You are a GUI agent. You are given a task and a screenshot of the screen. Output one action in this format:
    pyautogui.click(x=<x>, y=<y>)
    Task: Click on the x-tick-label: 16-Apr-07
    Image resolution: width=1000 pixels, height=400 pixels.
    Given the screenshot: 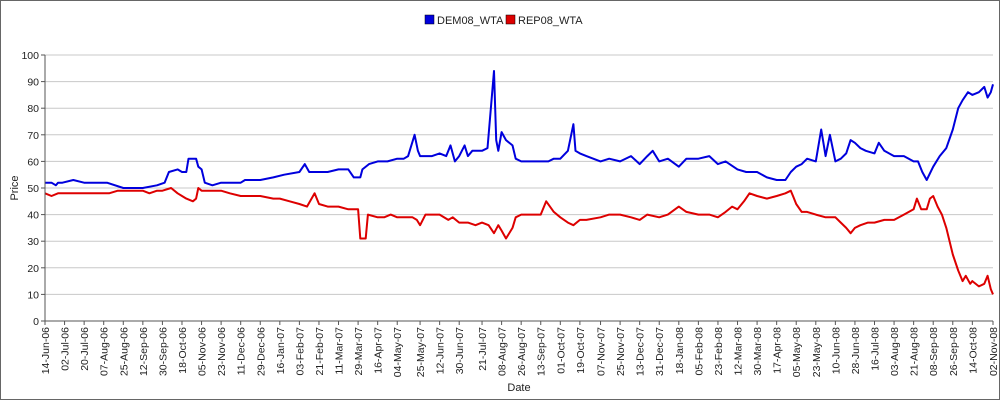 What is the action you would take?
    pyautogui.click(x=379, y=350)
    